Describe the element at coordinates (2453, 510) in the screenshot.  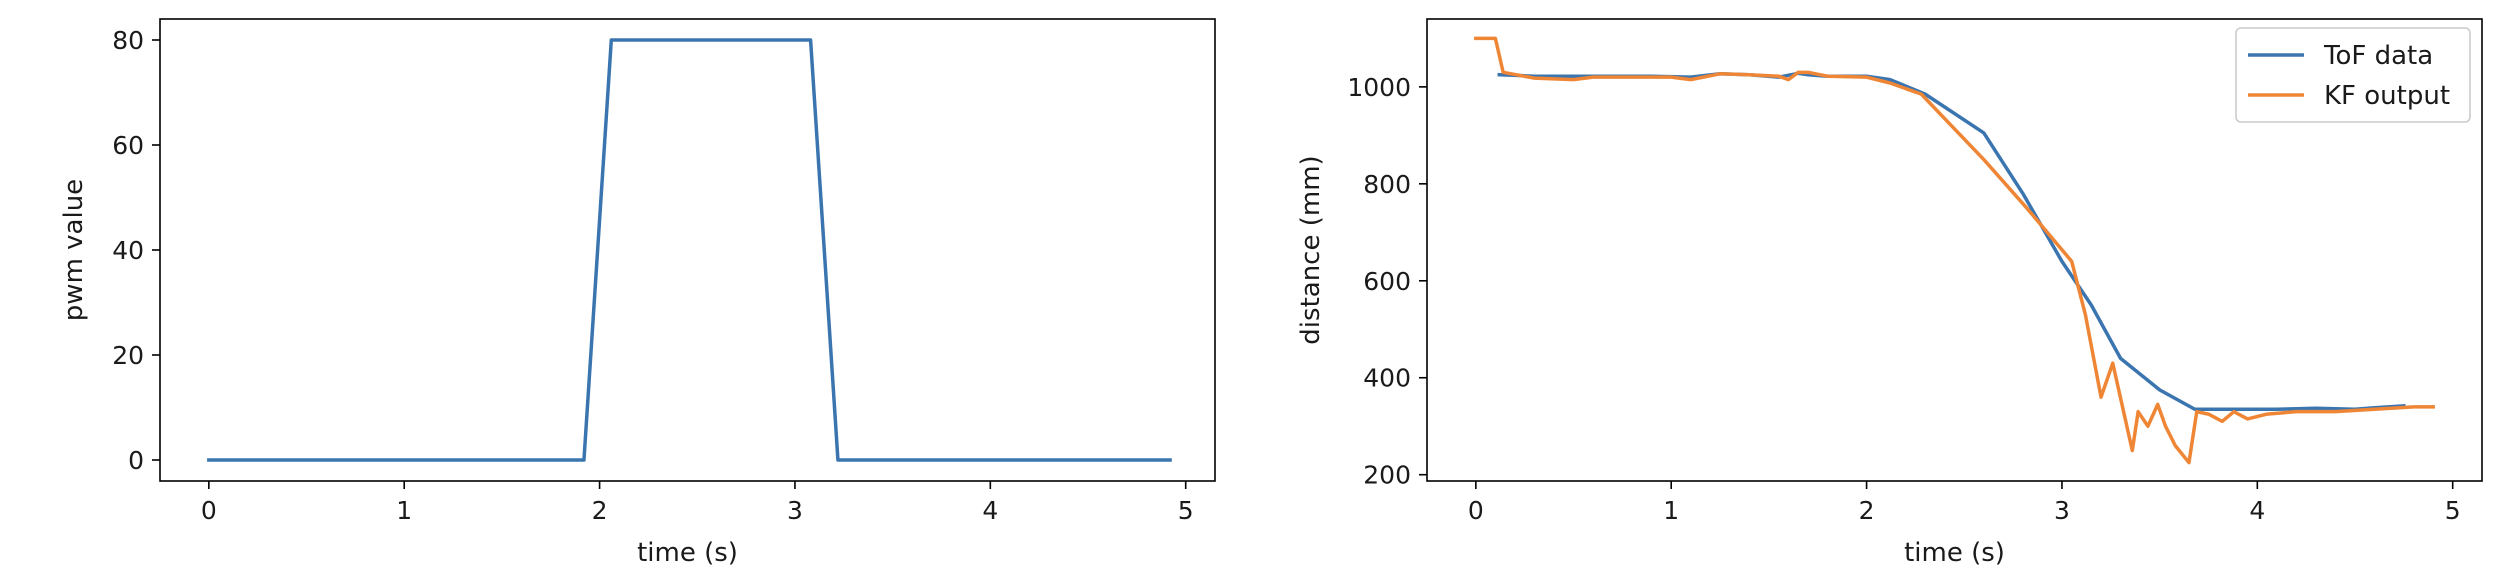
I see `distance-chart-x-tick-label: 5` at that location.